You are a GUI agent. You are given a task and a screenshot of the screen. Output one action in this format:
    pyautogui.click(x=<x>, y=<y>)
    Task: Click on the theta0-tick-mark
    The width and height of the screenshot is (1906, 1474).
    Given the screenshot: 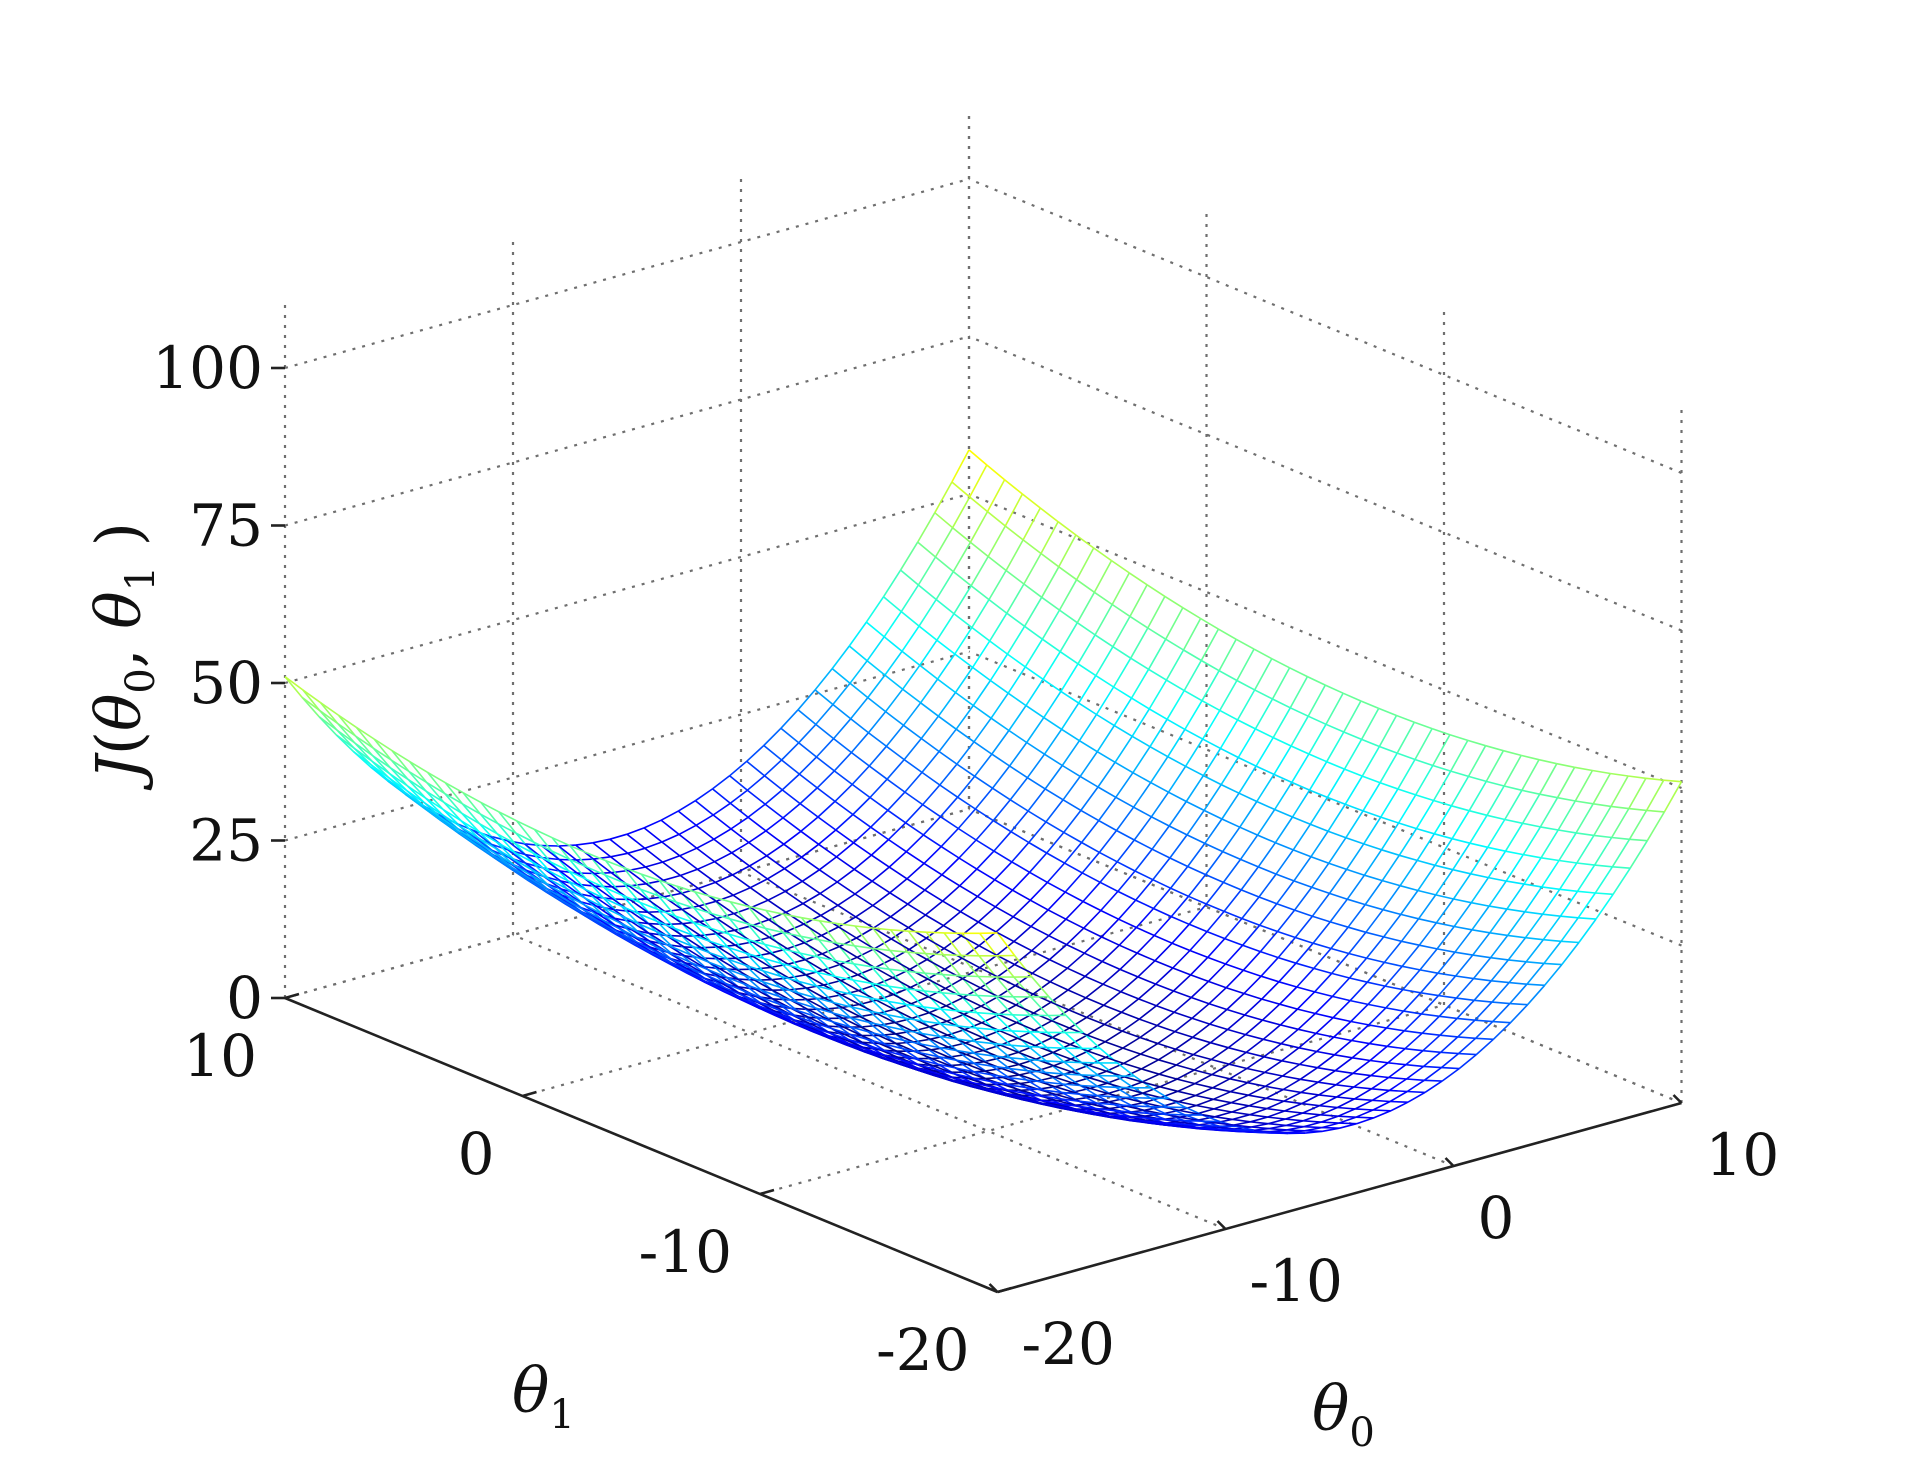 What is the action you would take?
    pyautogui.click(x=993, y=1288)
    